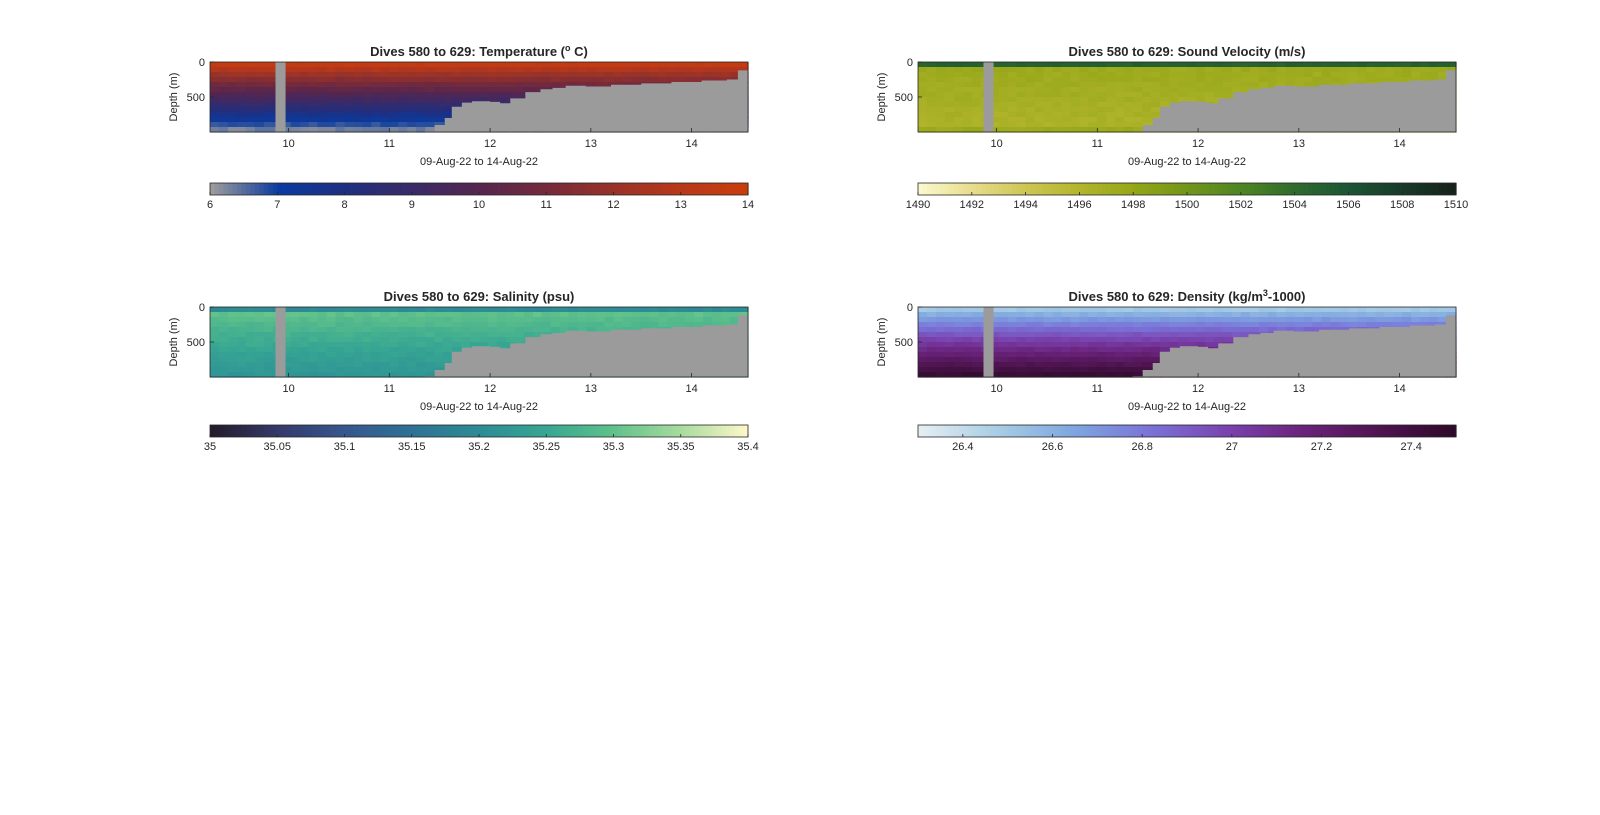 This screenshot has height=815, width=1600. Describe the element at coordinates (1052, 447) in the screenshot. I see `colorbar-tick-label: 26.6` at that location.